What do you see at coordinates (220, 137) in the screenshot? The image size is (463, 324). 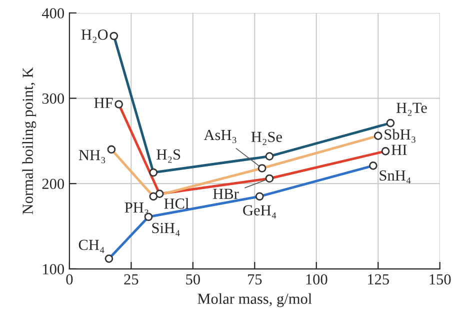 I see `annotation: AsH₃` at bounding box center [220, 137].